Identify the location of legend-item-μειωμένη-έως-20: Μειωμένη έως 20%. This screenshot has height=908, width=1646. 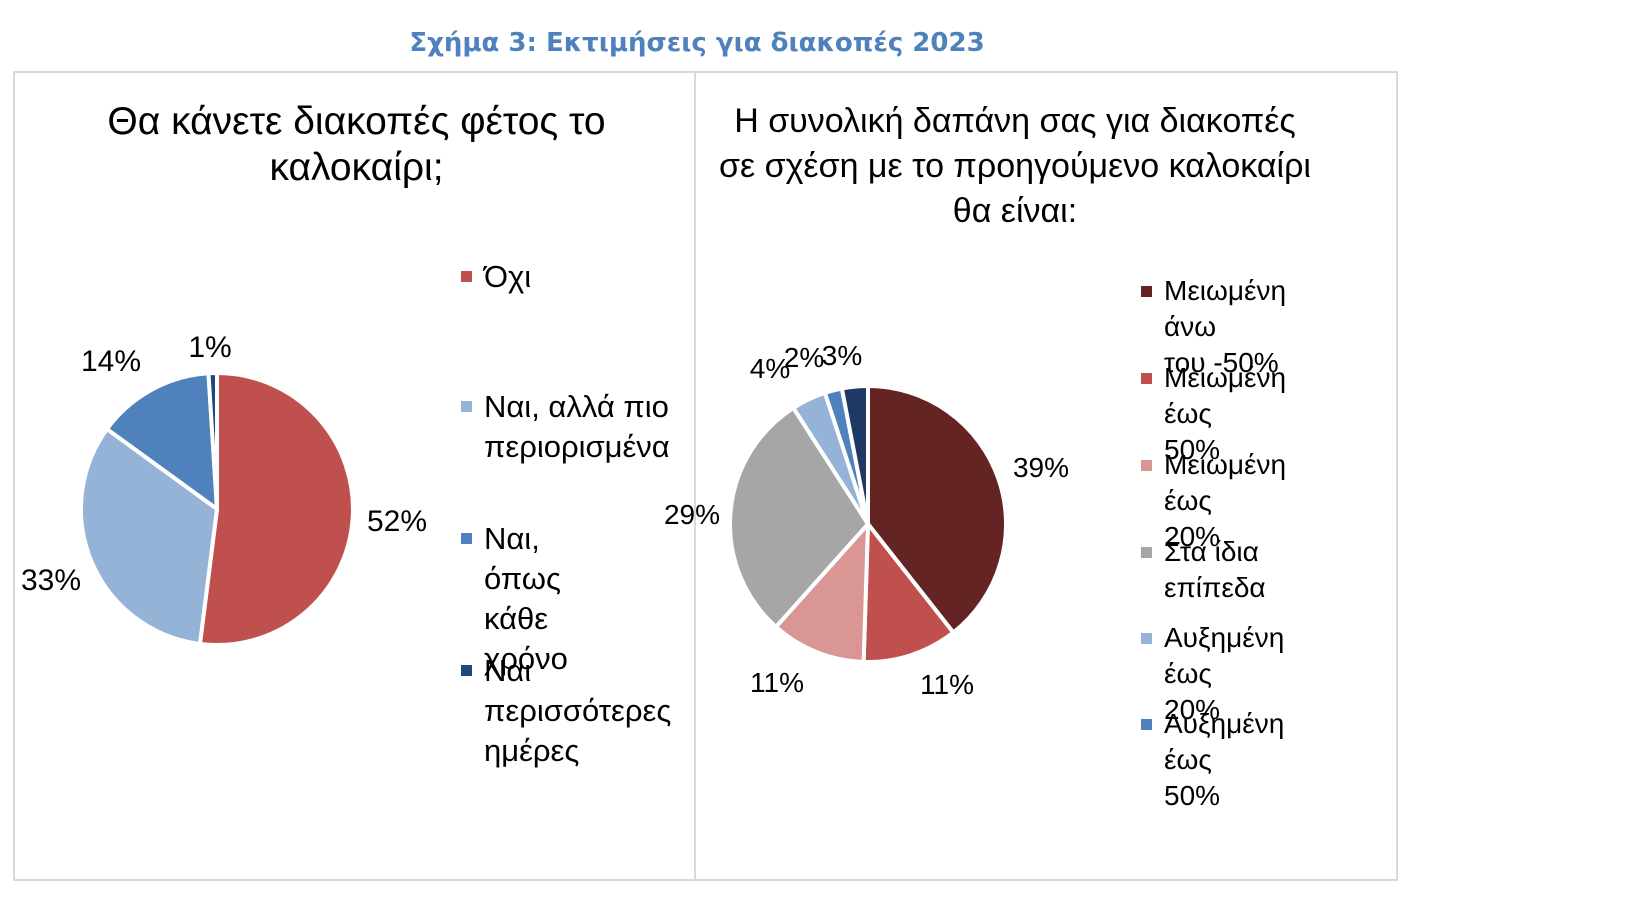
(1213, 501).